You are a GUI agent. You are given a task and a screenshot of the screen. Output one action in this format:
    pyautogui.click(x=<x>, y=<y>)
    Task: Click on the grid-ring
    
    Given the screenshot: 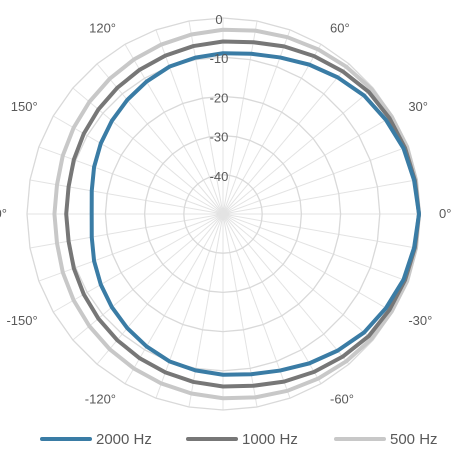 What is the action you would take?
    pyautogui.click(x=223, y=214)
    